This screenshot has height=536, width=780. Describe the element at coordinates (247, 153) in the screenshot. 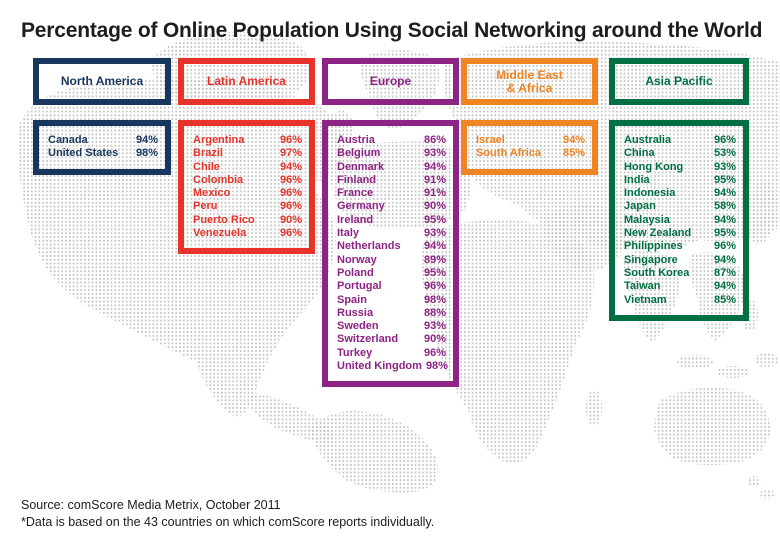

I see `country-row: Brazil 97%` at that location.